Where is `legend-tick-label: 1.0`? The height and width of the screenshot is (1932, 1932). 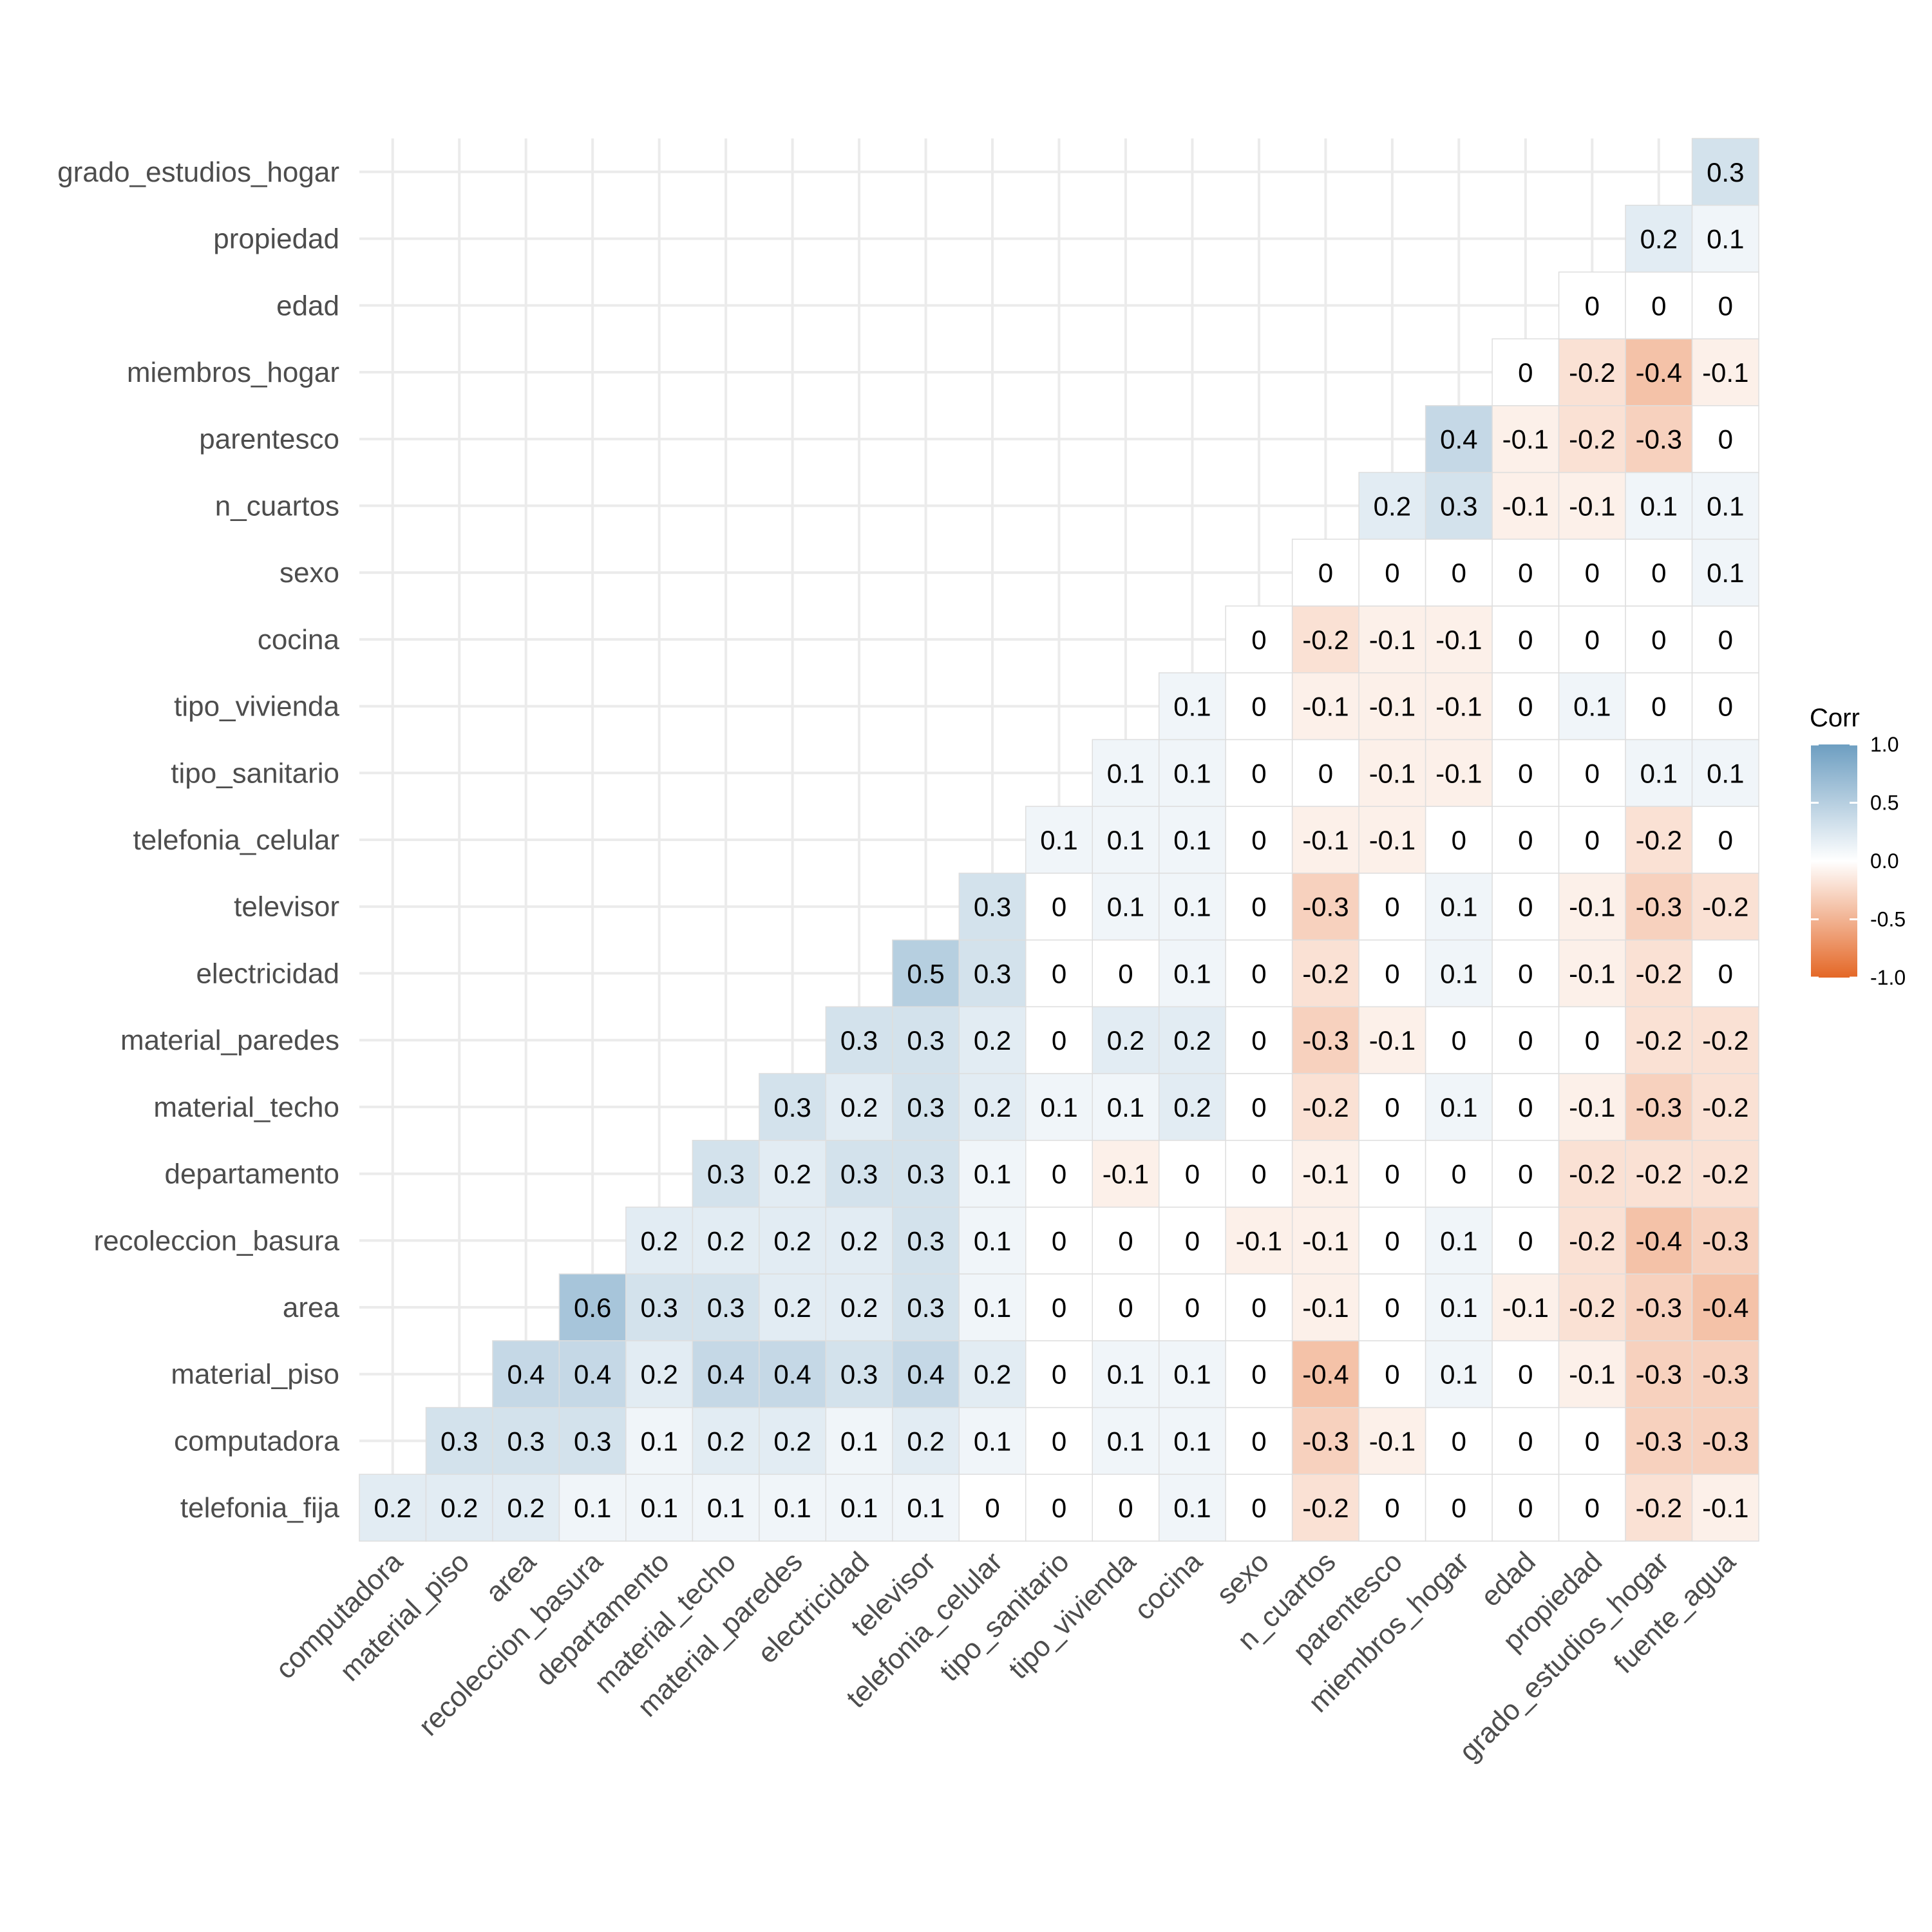
legend-tick-label: 1.0 is located at coordinates (1884, 745).